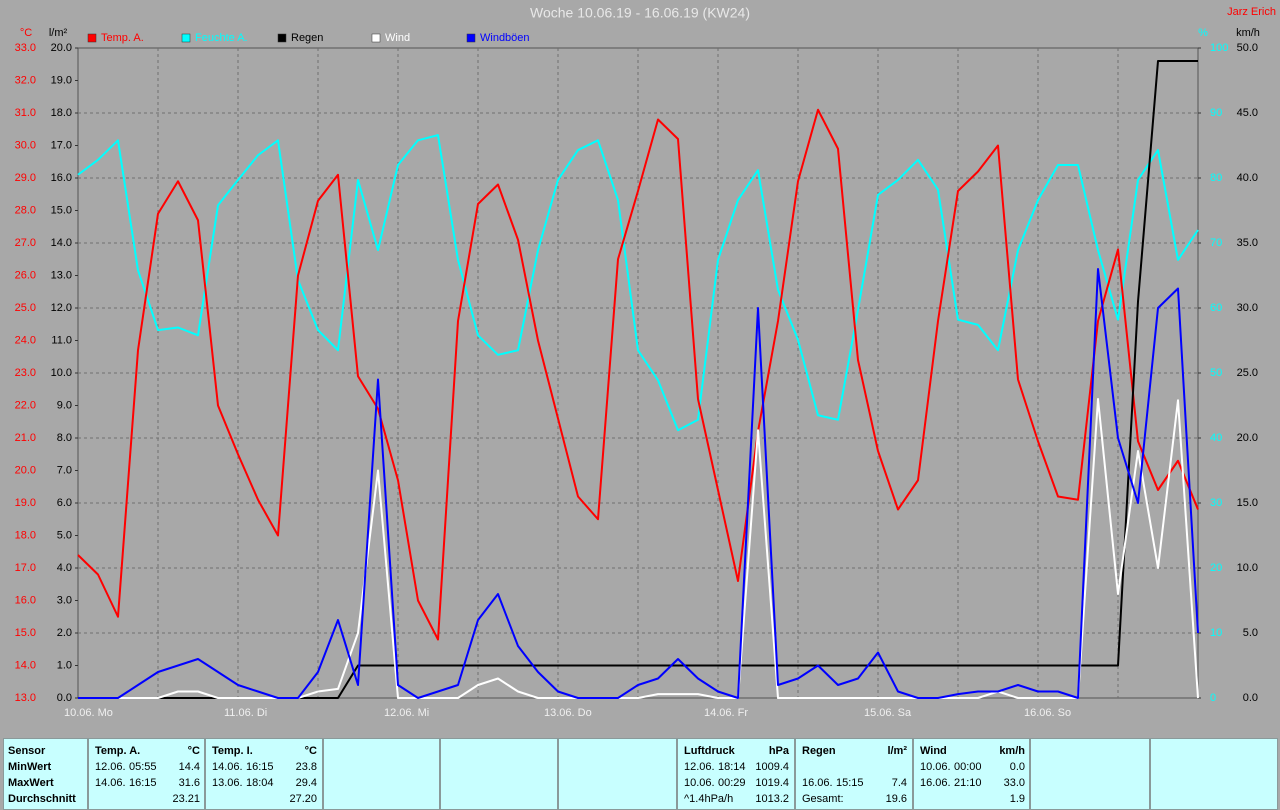 Image resolution: width=1280 pixels, height=810 pixels. What do you see at coordinates (25, 503) in the screenshot?
I see `y-tick-label: 19.0` at bounding box center [25, 503].